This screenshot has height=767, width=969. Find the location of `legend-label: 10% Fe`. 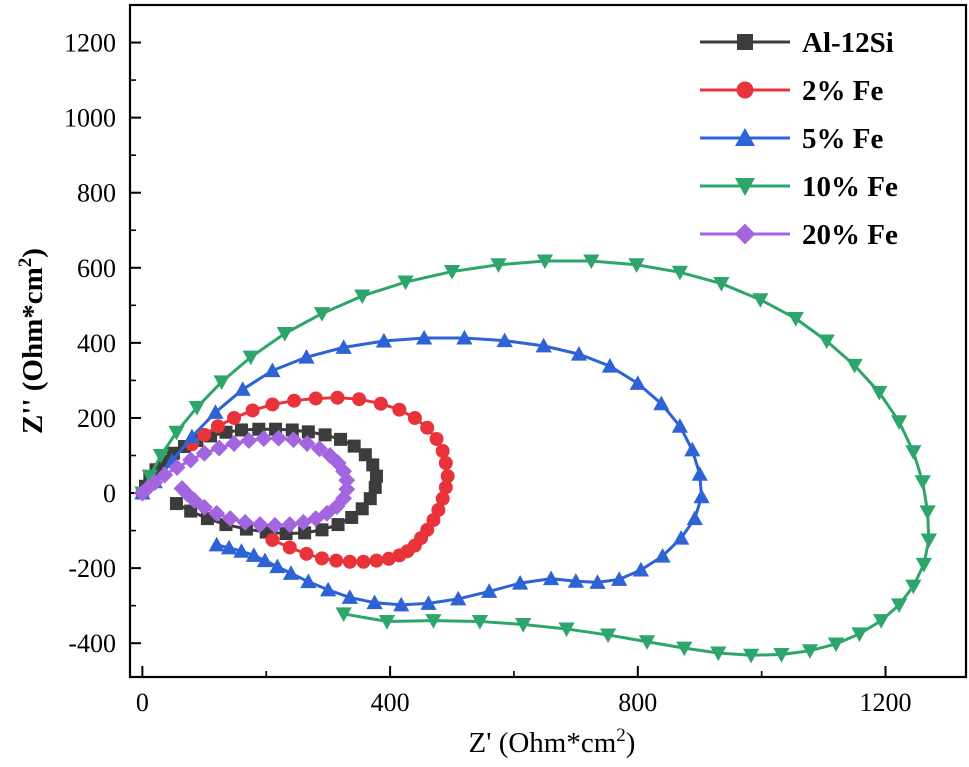

legend-label: 10% Fe is located at coordinates (850, 187).